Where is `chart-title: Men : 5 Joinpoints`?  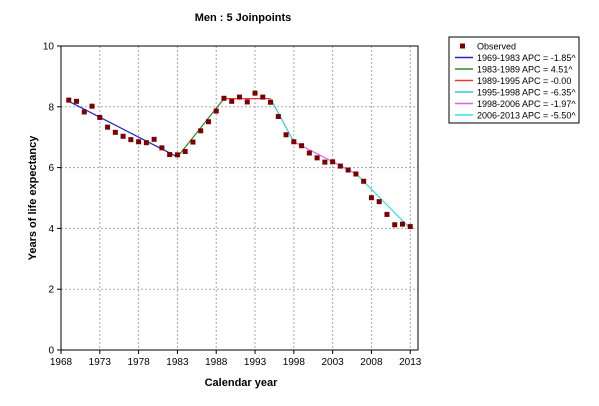 chart-title: Men : 5 Joinpoints is located at coordinates (243, 18).